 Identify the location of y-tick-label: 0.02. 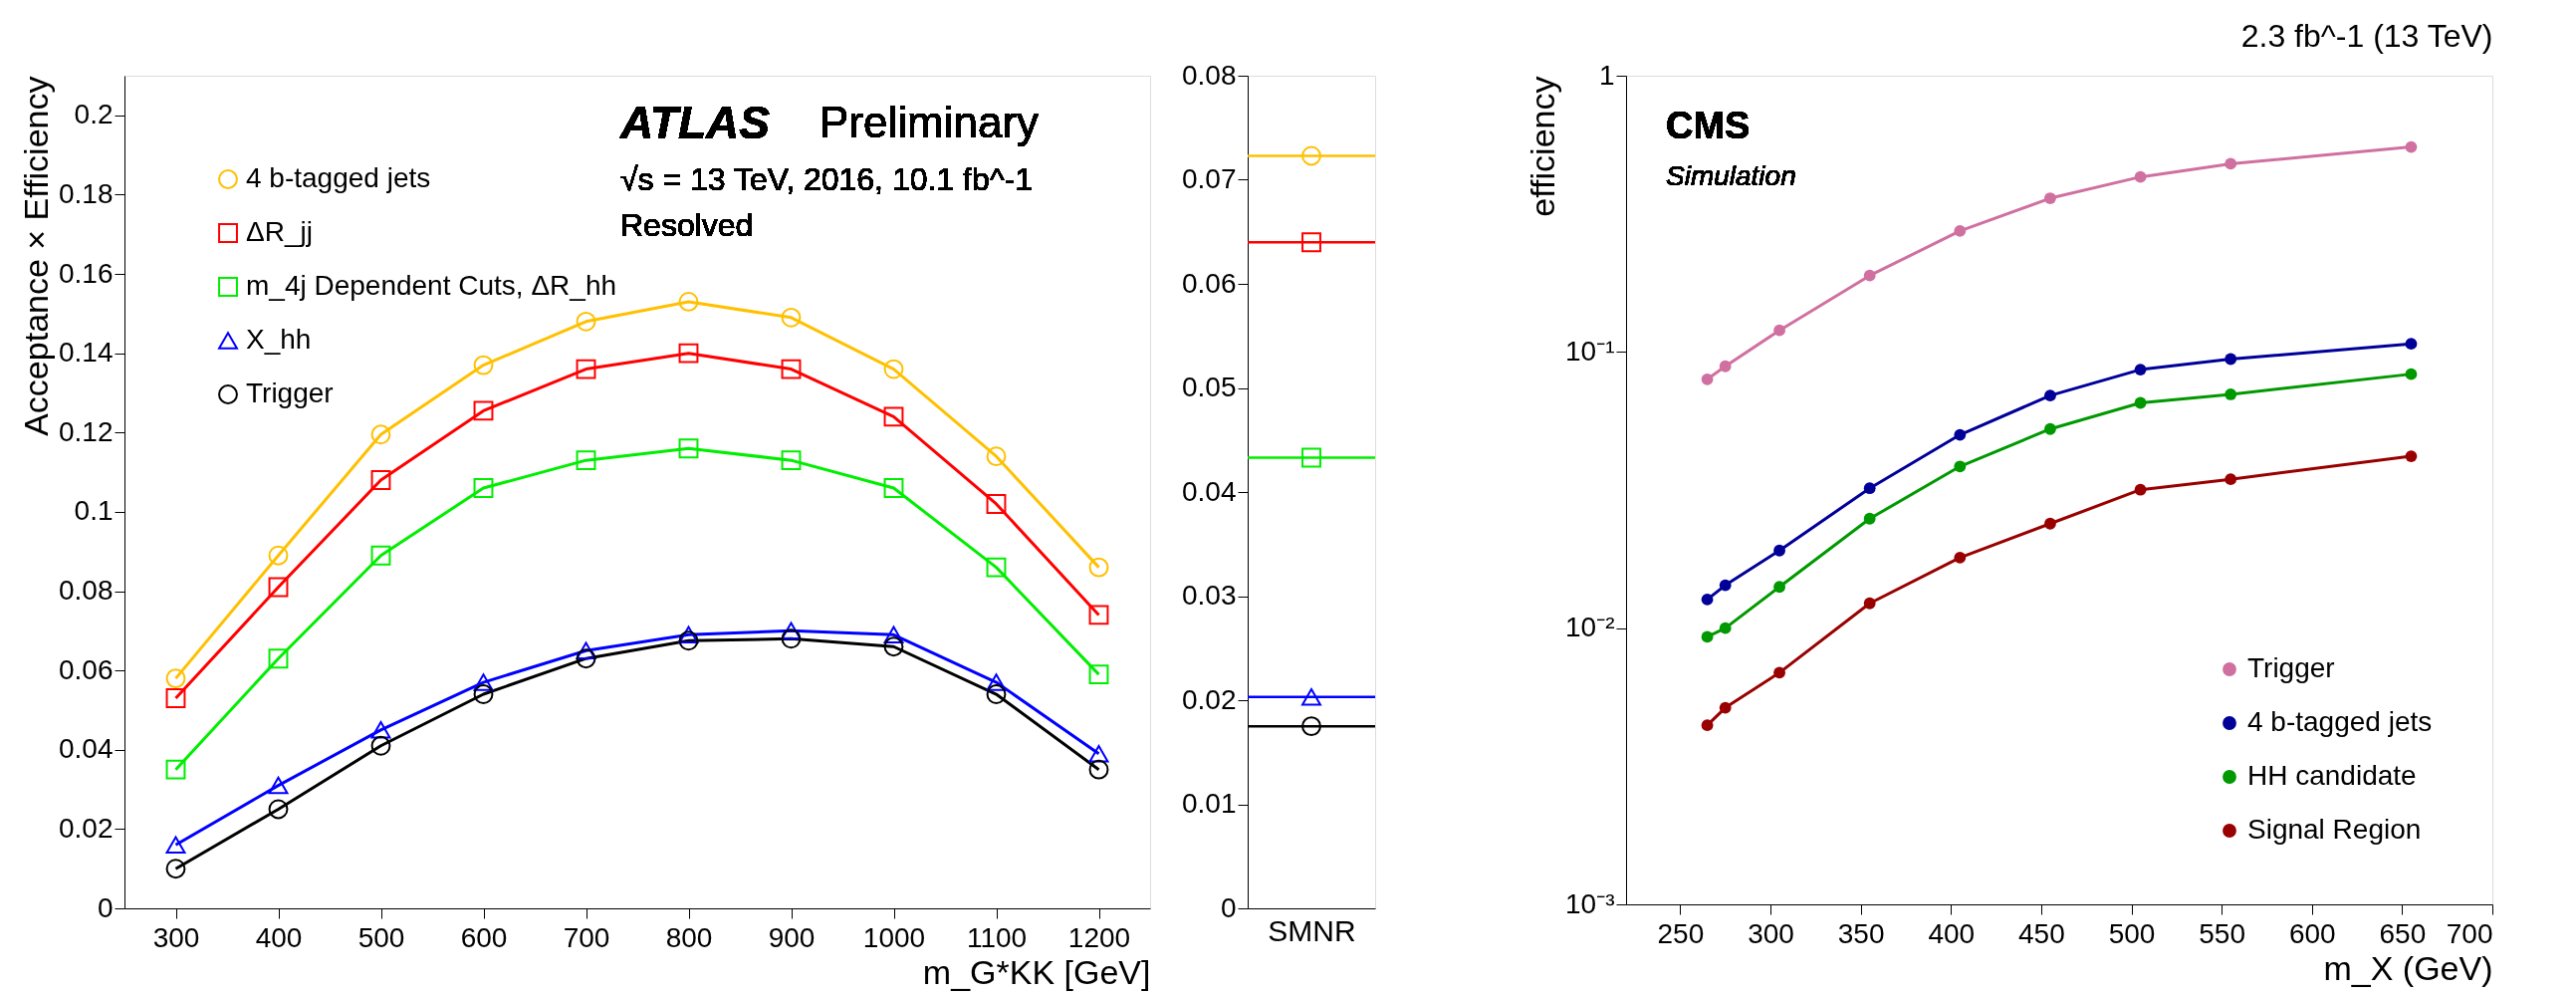
(86, 828).